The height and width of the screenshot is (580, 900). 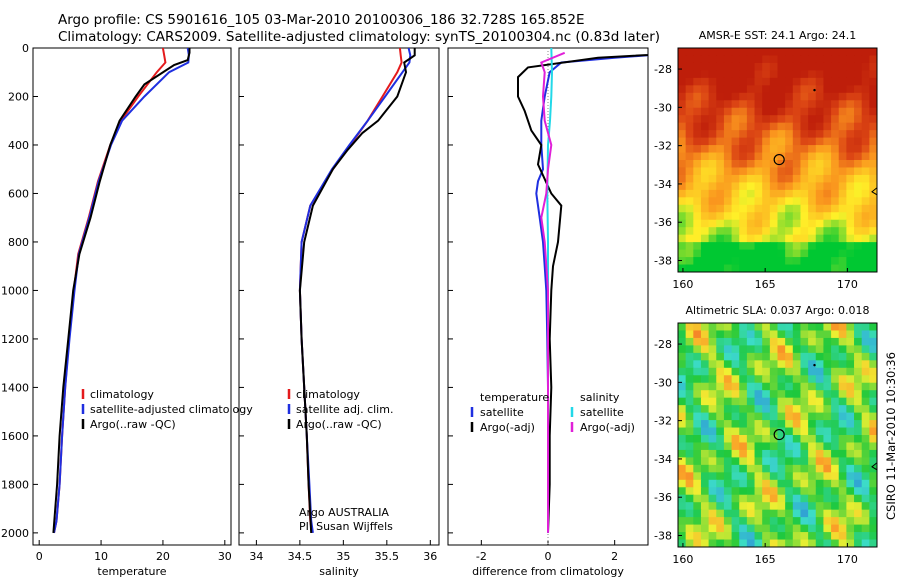 I want to click on legend-entry: Argo(..raw -QC), so click(x=339, y=424).